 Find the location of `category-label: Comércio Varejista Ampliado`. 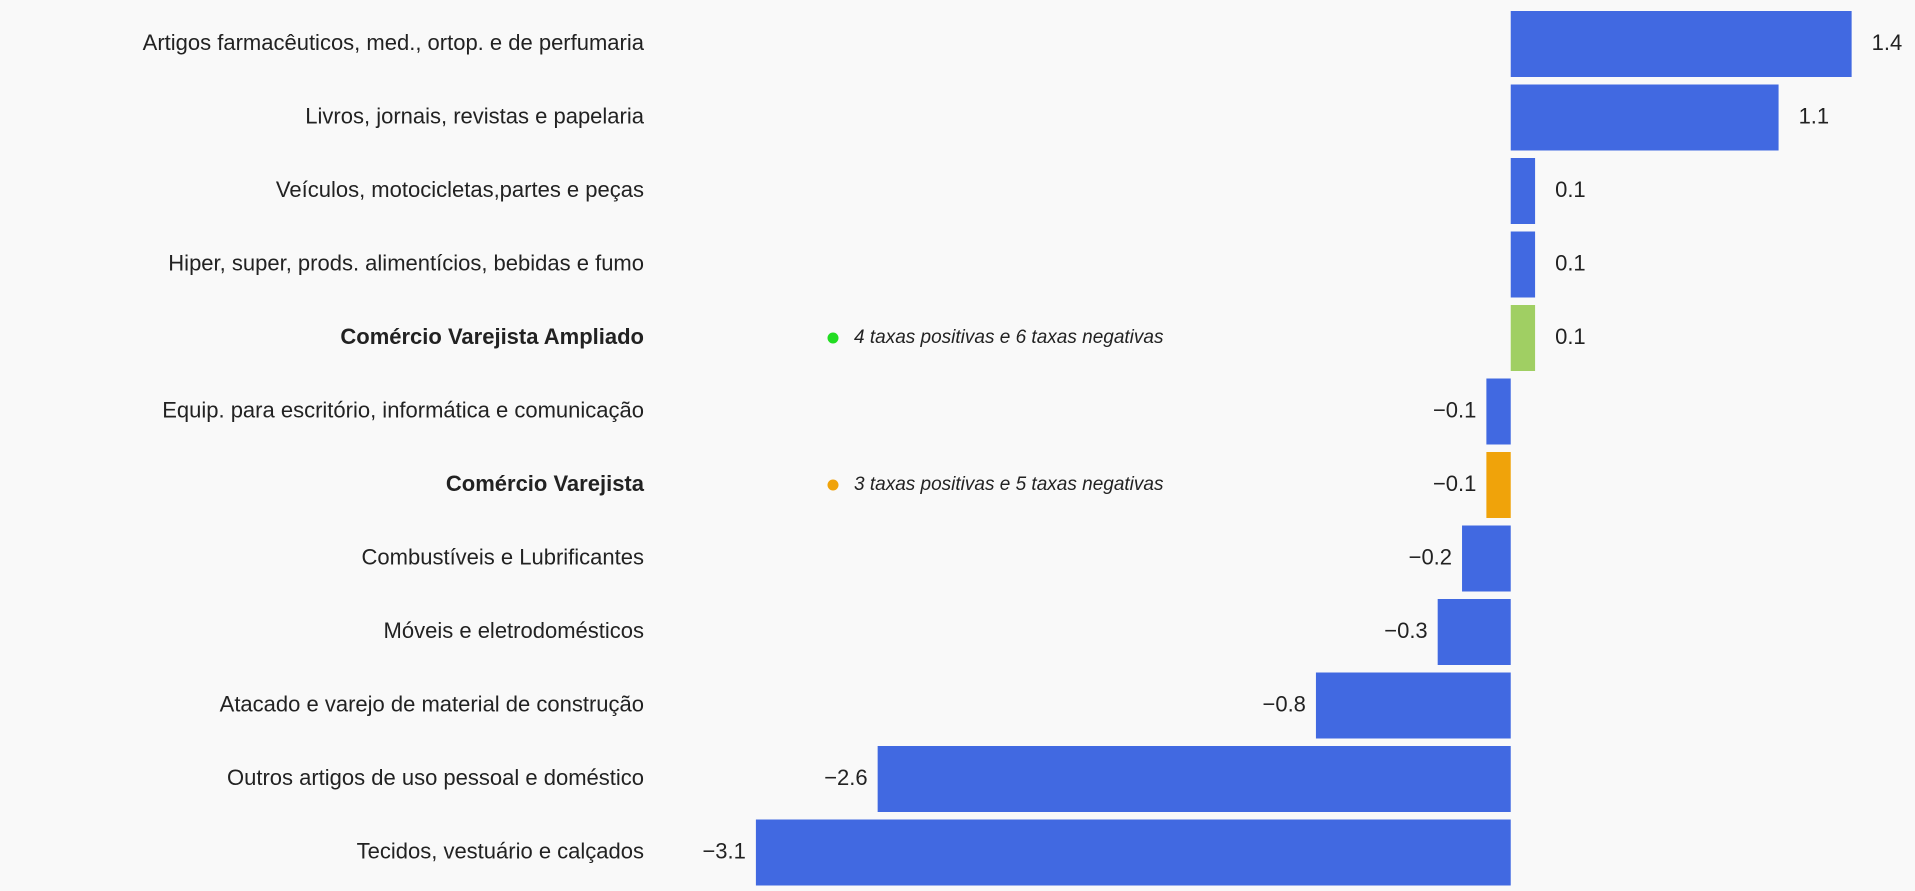

category-label: Comércio Varejista Ampliado is located at coordinates (492, 336).